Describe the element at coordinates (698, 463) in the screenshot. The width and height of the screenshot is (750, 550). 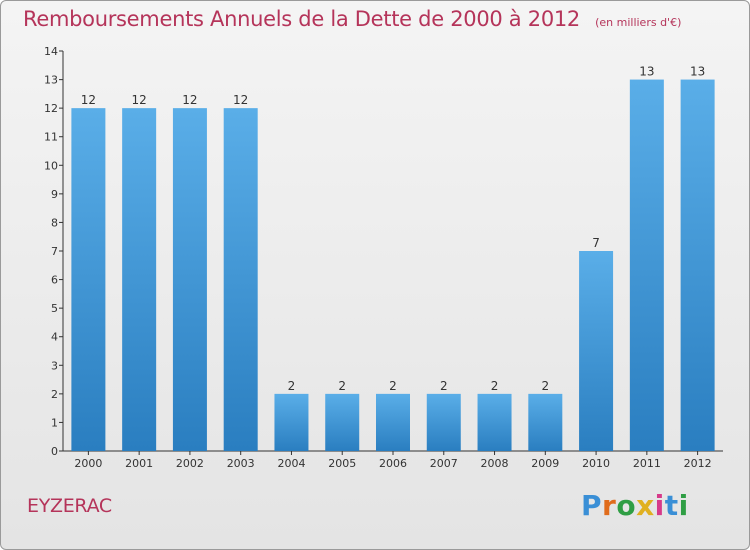
I see `x-tick-label: 2012` at that location.